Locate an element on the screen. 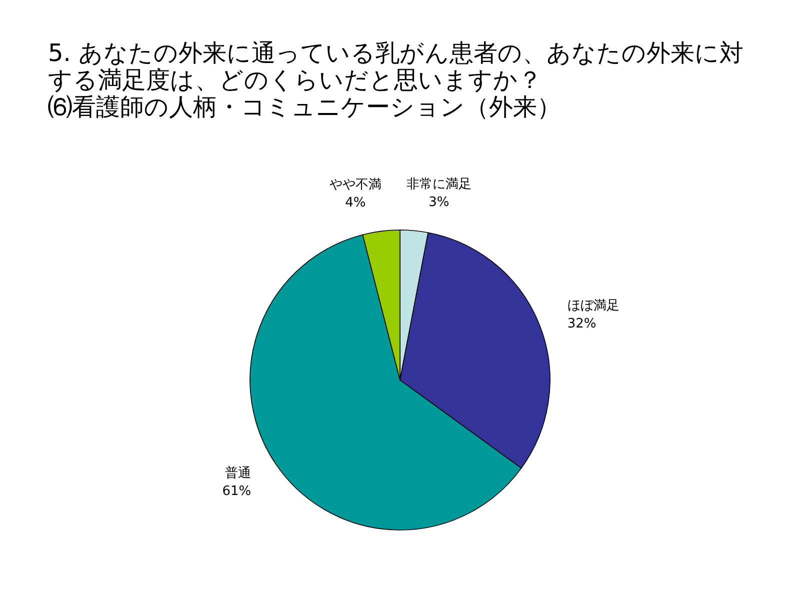 This screenshot has width=800, height=600. data-label: 3% is located at coordinates (439, 202).